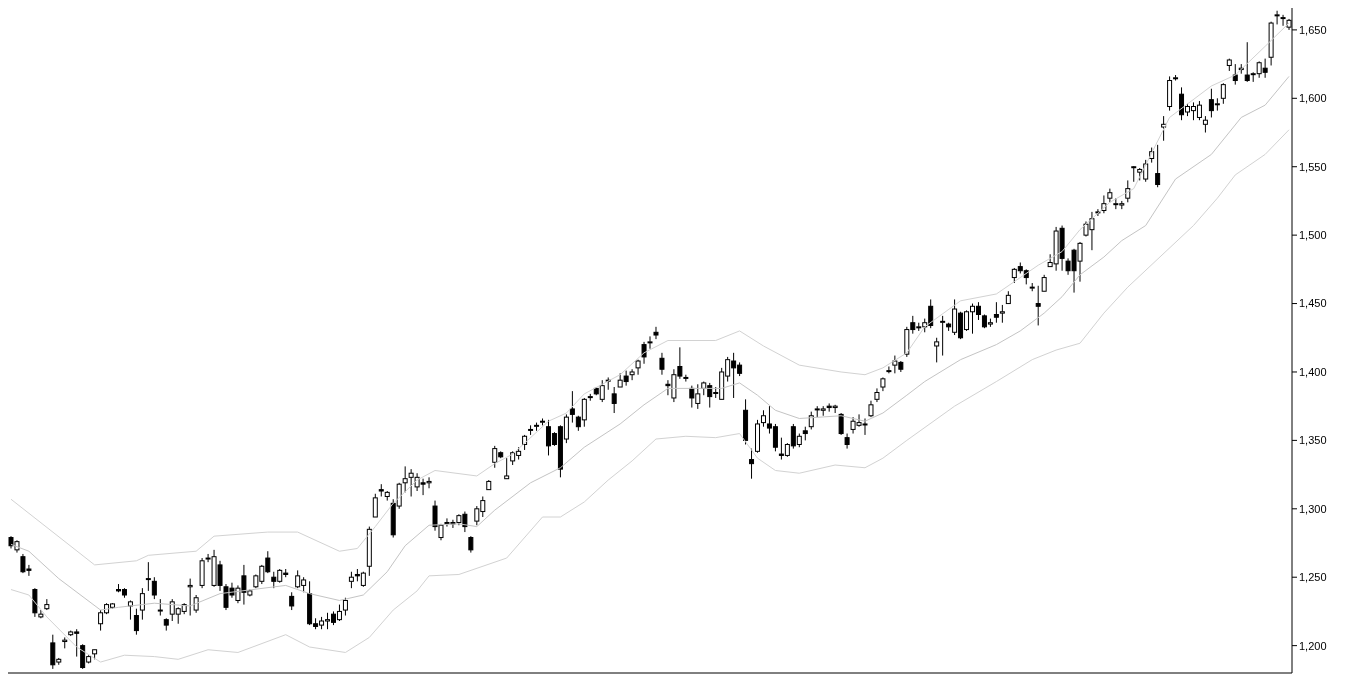 The width and height of the screenshot is (1346, 693). I want to click on y-tick-label: 1,600, so click(1313, 98).